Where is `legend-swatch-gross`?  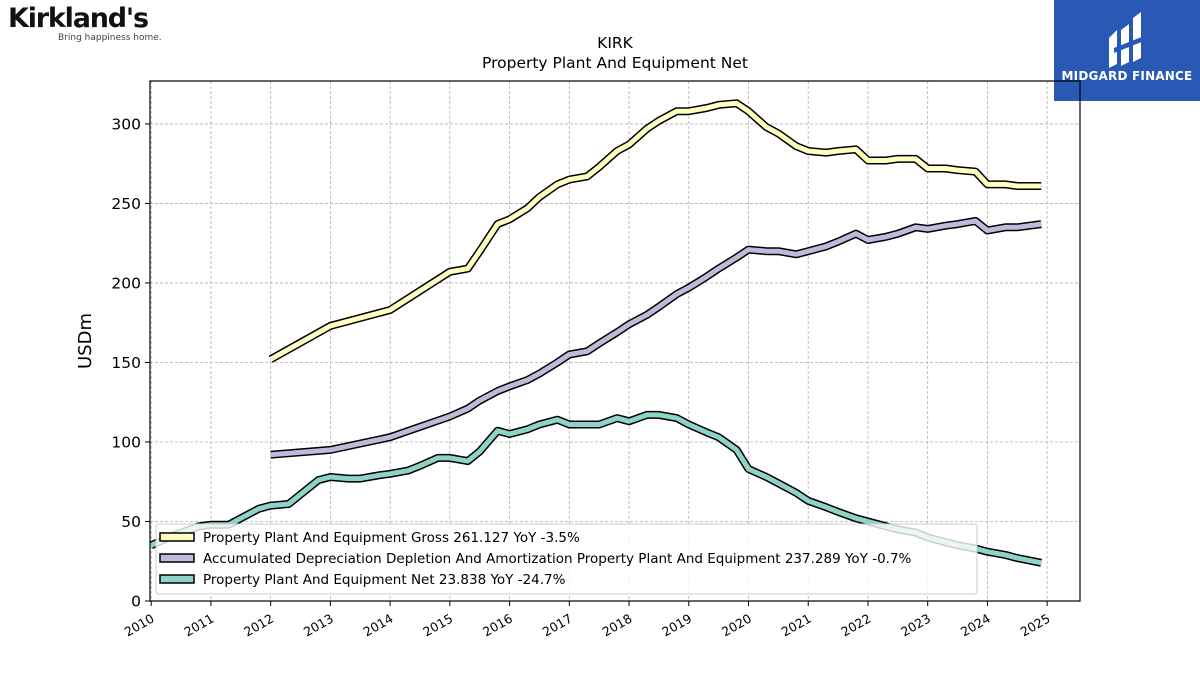 legend-swatch-gross is located at coordinates (177, 537).